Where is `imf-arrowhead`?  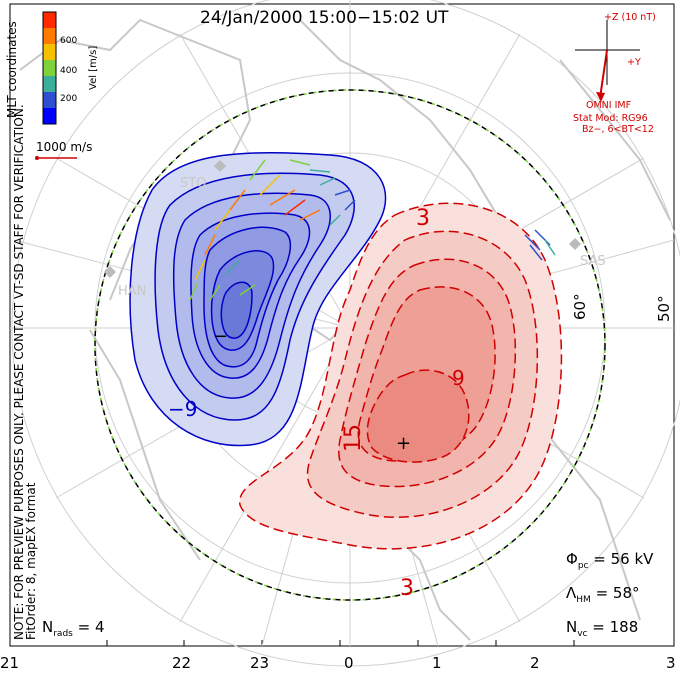 imf-arrowhead is located at coordinates (600, 97).